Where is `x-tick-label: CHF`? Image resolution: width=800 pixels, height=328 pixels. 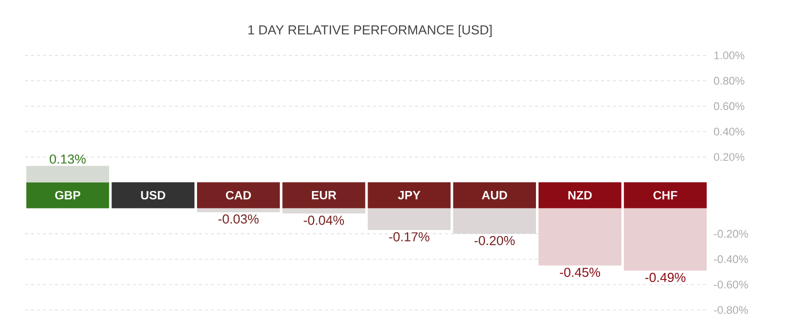 x-tick-label: CHF is located at coordinates (665, 195).